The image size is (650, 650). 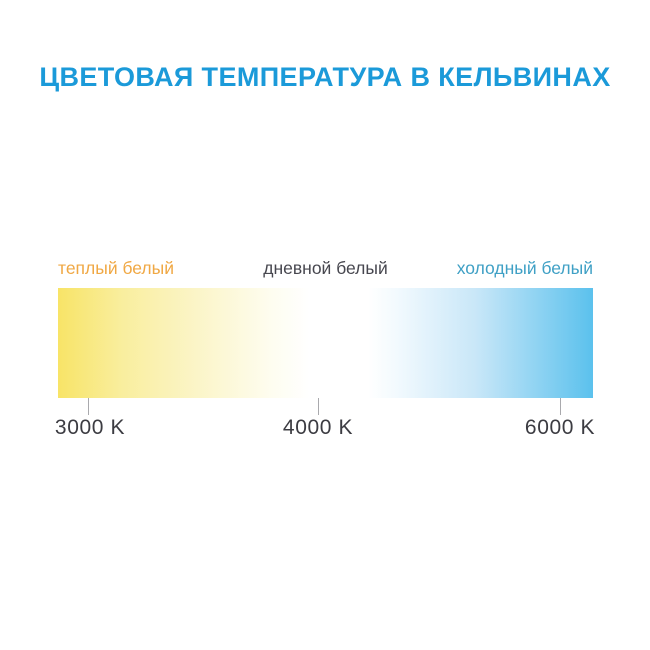 I want to click on tick-mark-6000k, so click(x=560, y=406).